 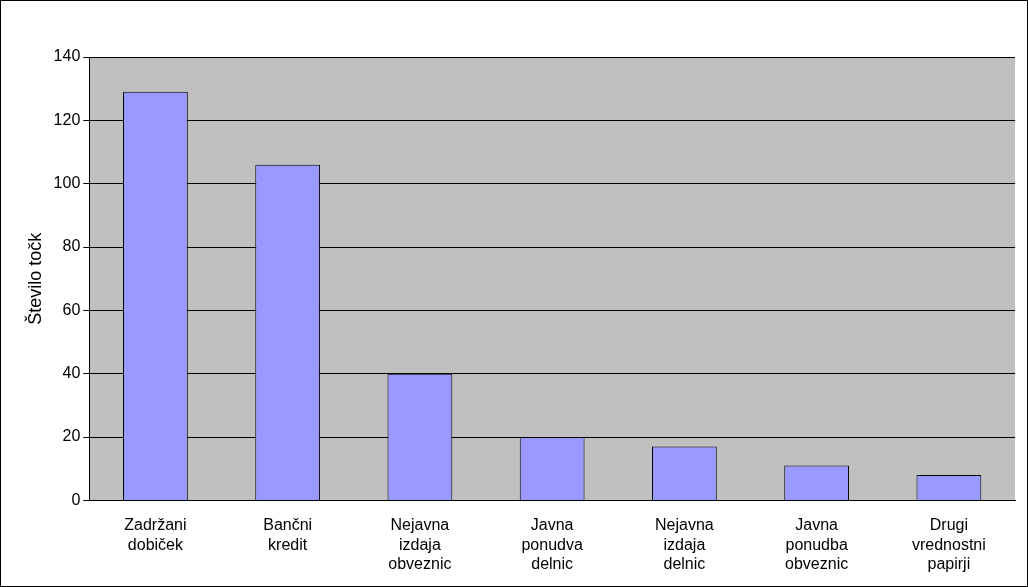 I want to click on y-axis-title: Število točk, so click(x=34, y=278).